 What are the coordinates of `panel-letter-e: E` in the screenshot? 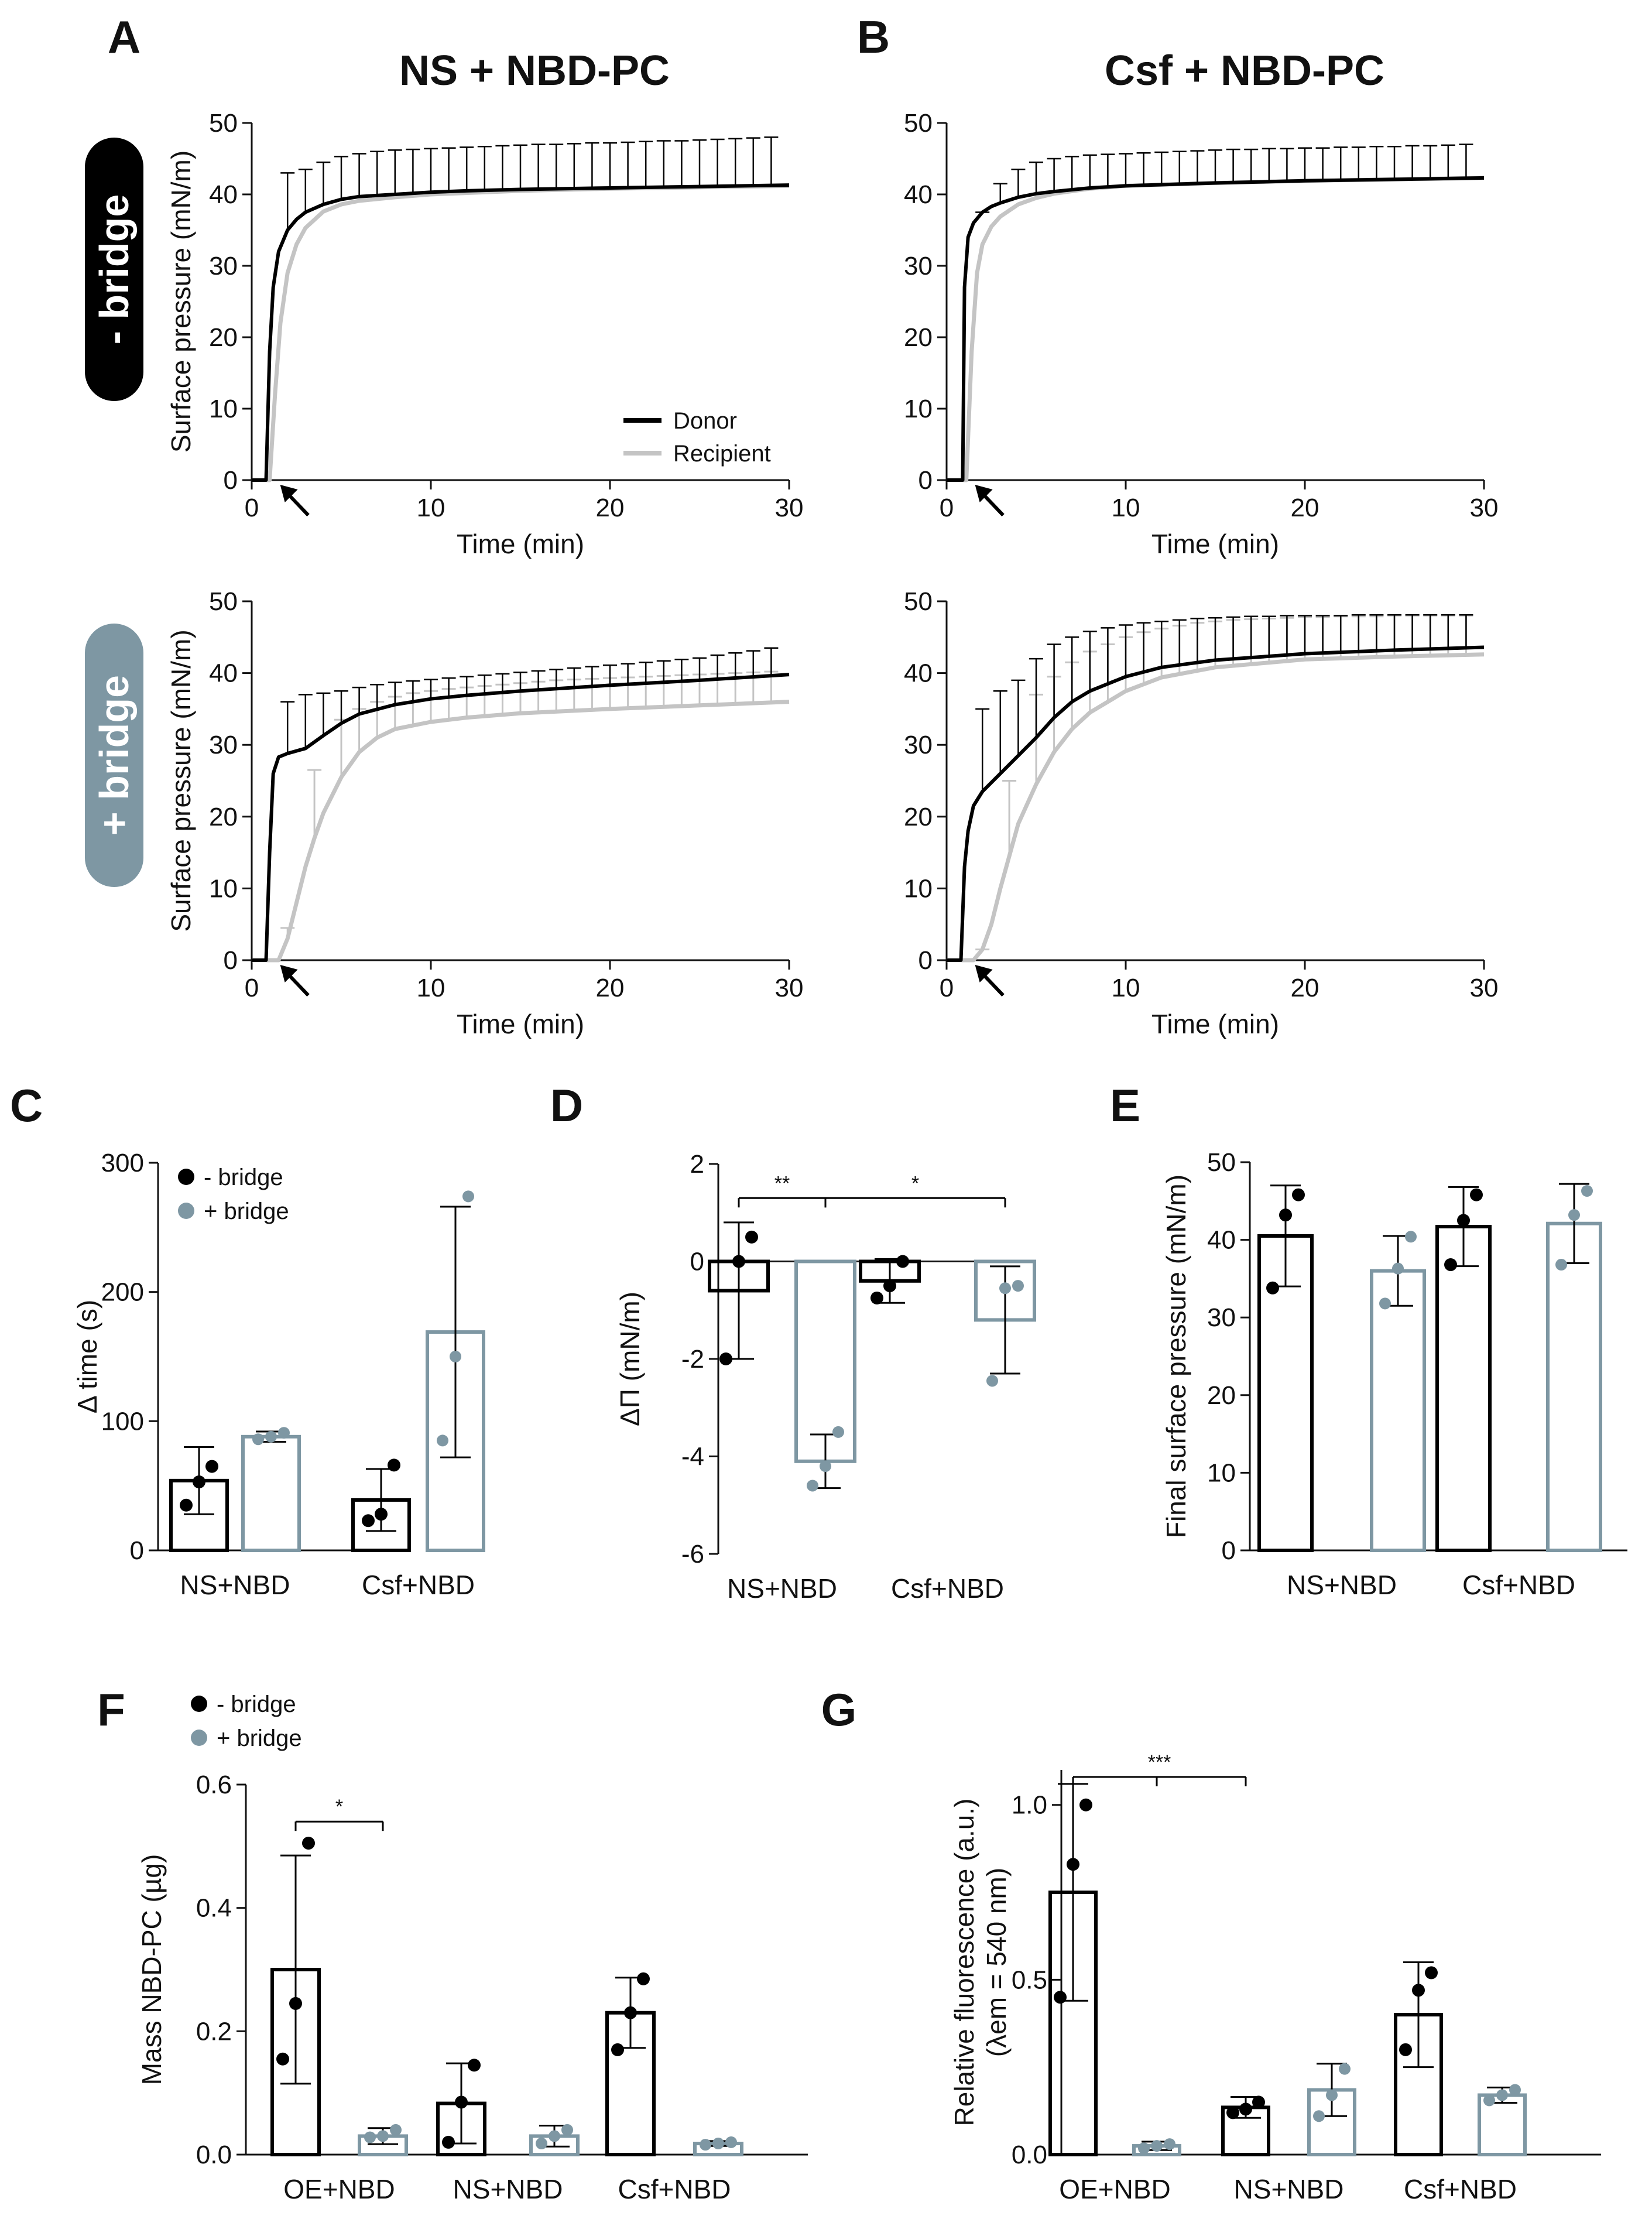 It's located at (1125, 1105).